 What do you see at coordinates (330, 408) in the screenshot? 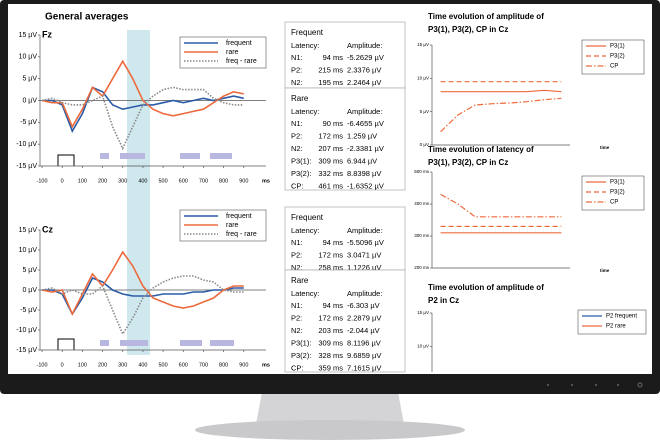
I see `monitor-neck` at bounding box center [330, 408].